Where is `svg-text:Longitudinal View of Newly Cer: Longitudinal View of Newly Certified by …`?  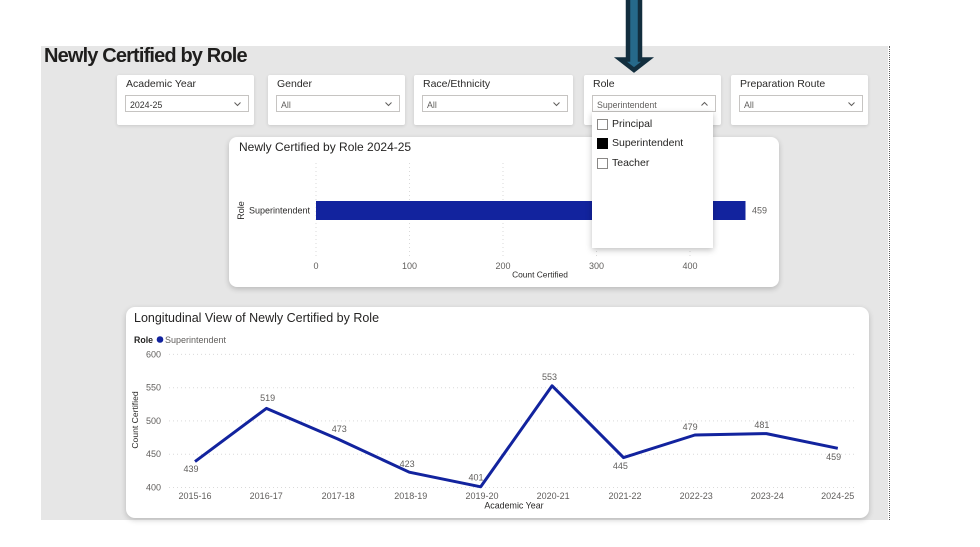
svg-text:Longitudinal View of Newly Cer: Longitudinal View of Newly Certified by … is located at coordinates (256, 318).